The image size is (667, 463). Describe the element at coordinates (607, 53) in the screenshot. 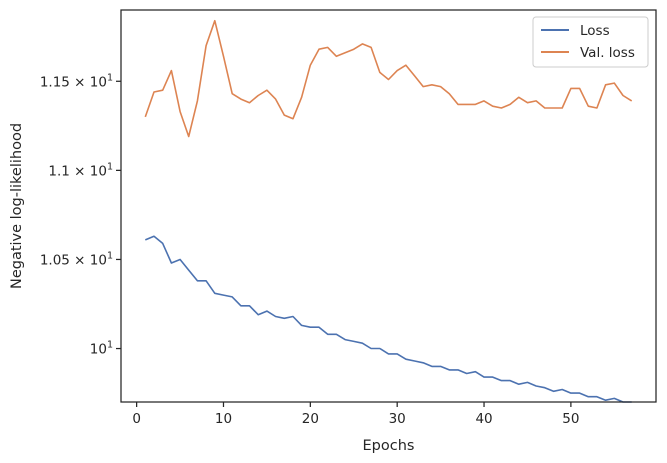

I see `legend-label-val-loss: Val. loss` at that location.